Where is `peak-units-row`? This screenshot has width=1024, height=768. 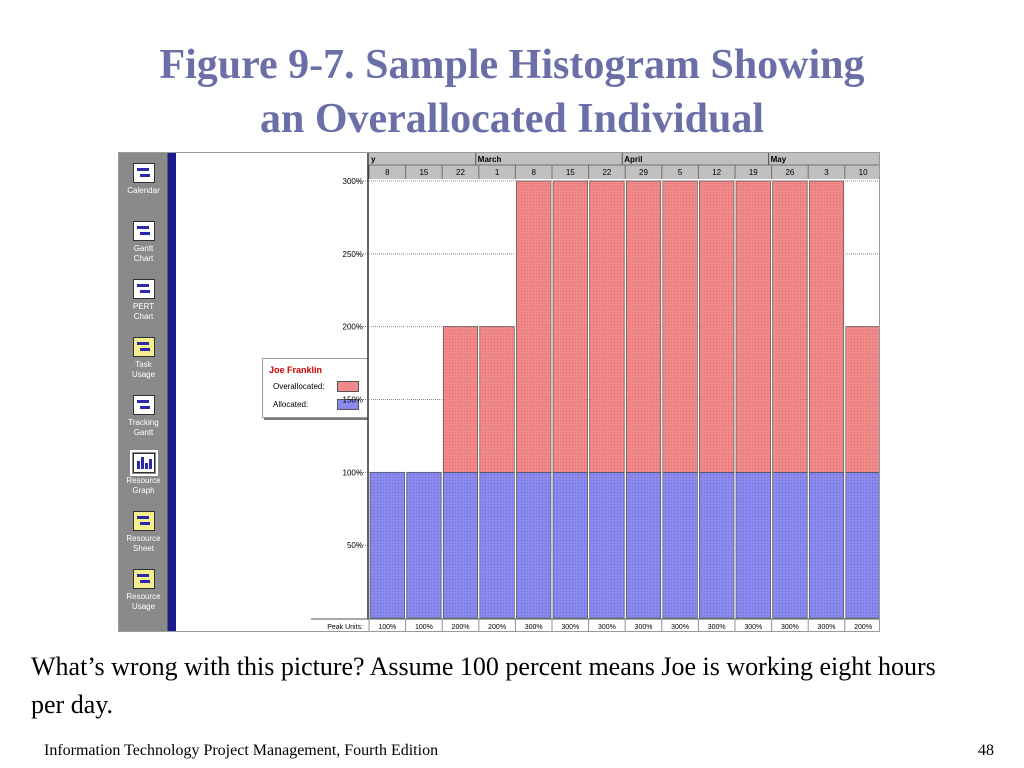 peak-units-row is located at coordinates (595, 625).